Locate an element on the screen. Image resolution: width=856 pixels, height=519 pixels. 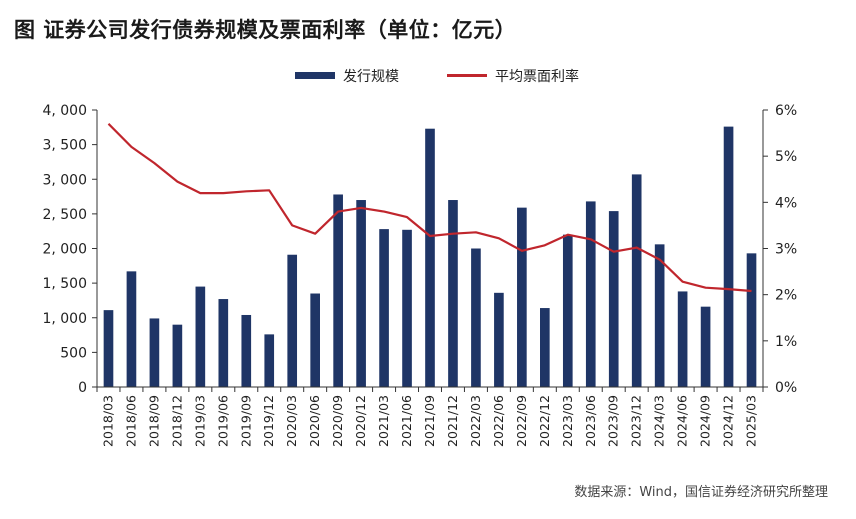
x-tick-label: 2021/06 is located at coordinates (406, 421).